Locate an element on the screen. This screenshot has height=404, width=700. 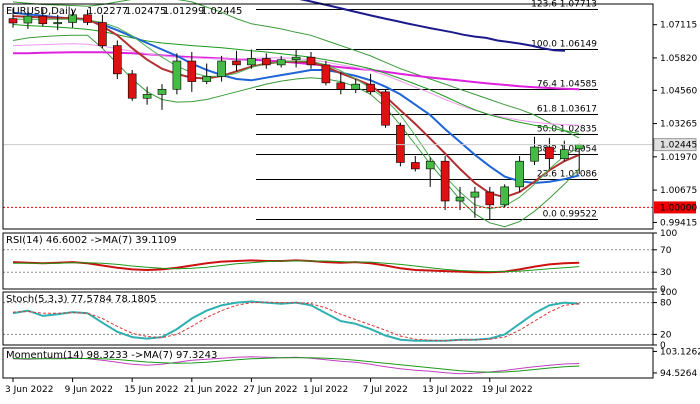
moving-average-line is located at coordinates (432, 26).